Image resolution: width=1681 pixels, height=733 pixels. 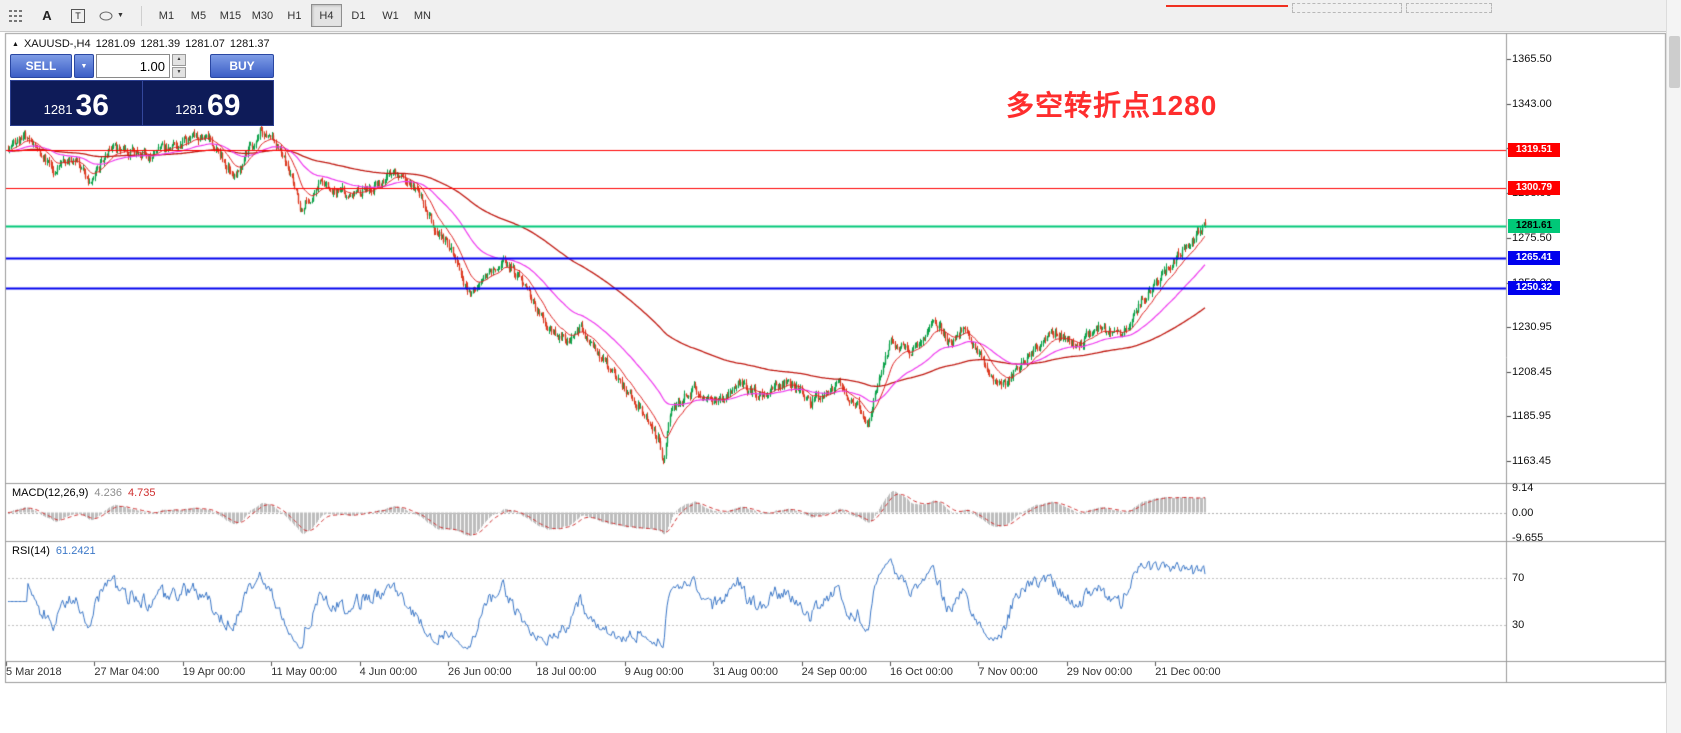 I want to click on timeframe-w1: W1, so click(x=390, y=15).